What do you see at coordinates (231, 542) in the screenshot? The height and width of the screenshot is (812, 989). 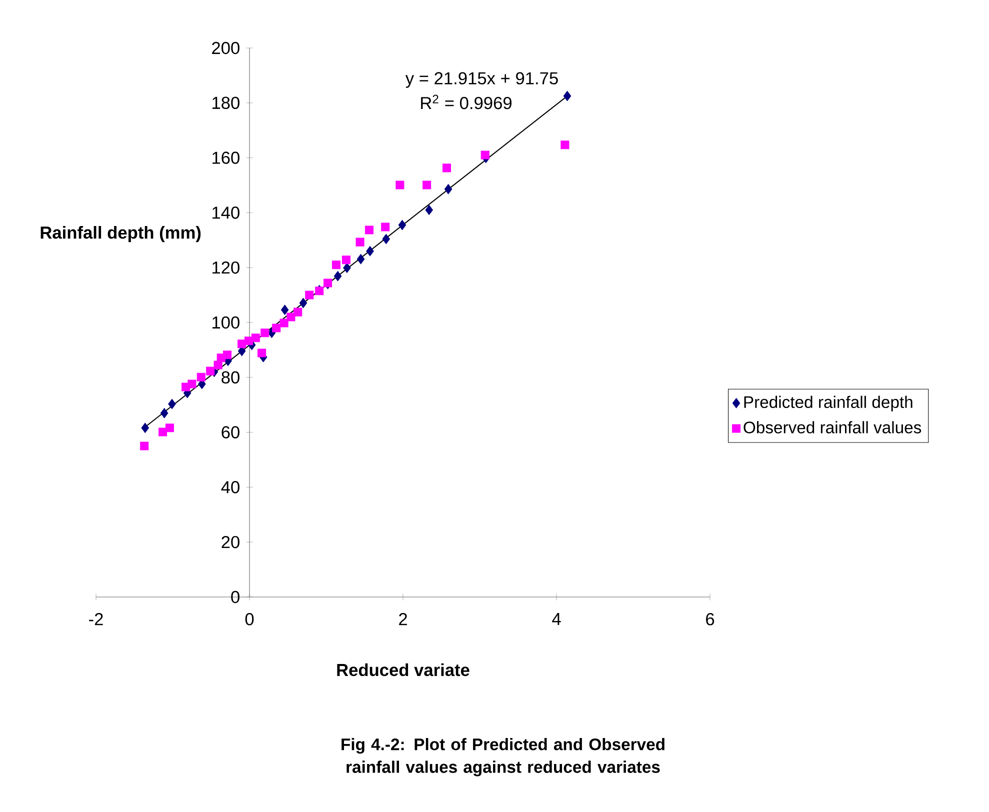 I see `y-tick-label: 20` at bounding box center [231, 542].